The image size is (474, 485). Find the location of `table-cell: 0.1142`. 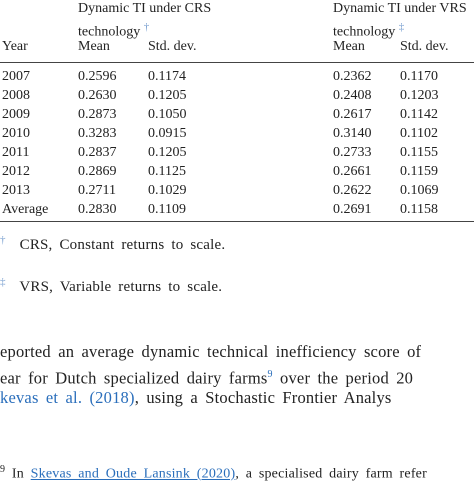

table-cell: 0.1142 is located at coordinates (419, 114).